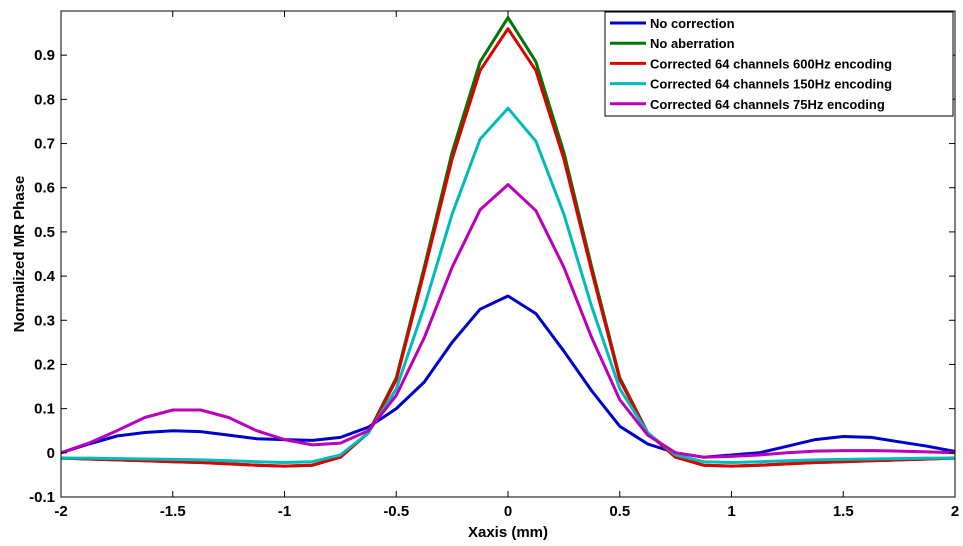 The height and width of the screenshot is (546, 963). What do you see at coordinates (731, 511) in the screenshot?
I see `x-tick-label: 1` at bounding box center [731, 511].